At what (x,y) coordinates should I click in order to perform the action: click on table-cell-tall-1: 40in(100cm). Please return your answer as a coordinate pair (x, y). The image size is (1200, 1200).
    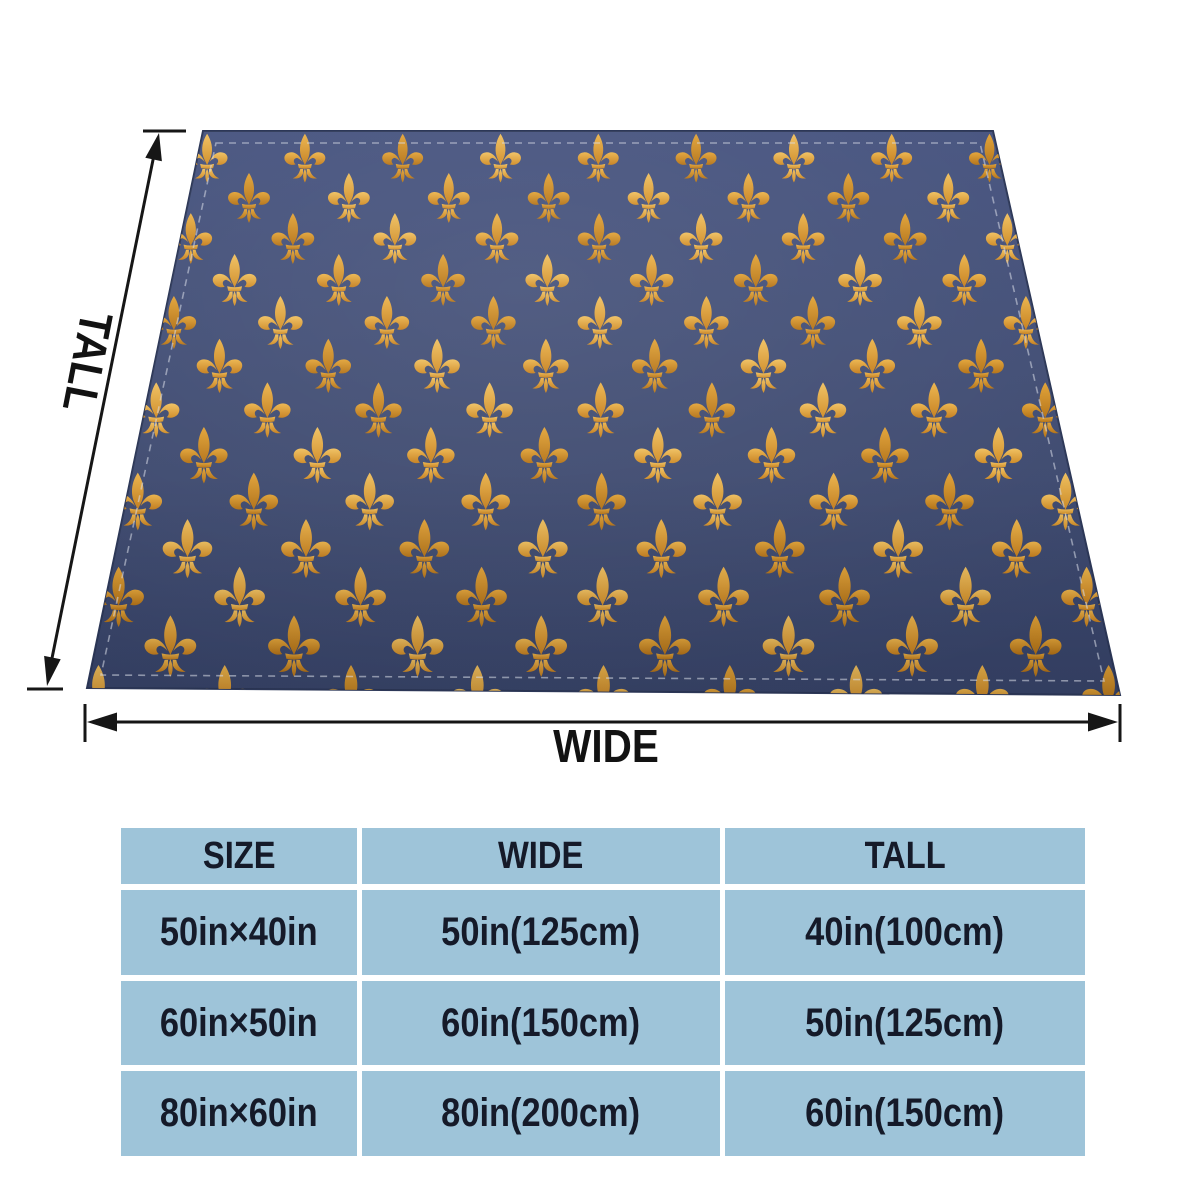
    Looking at the image, I should click on (905, 932).